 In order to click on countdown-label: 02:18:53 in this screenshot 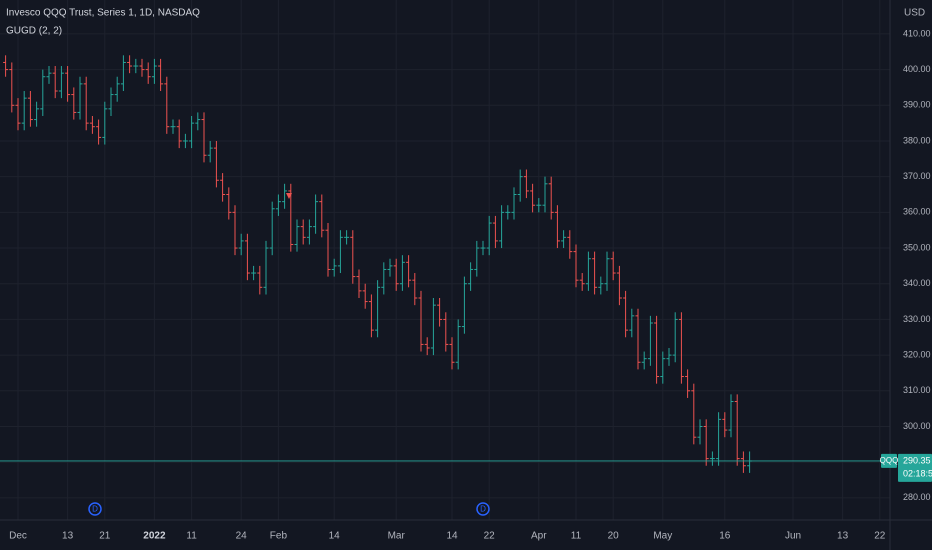, I will do `click(917, 473)`.